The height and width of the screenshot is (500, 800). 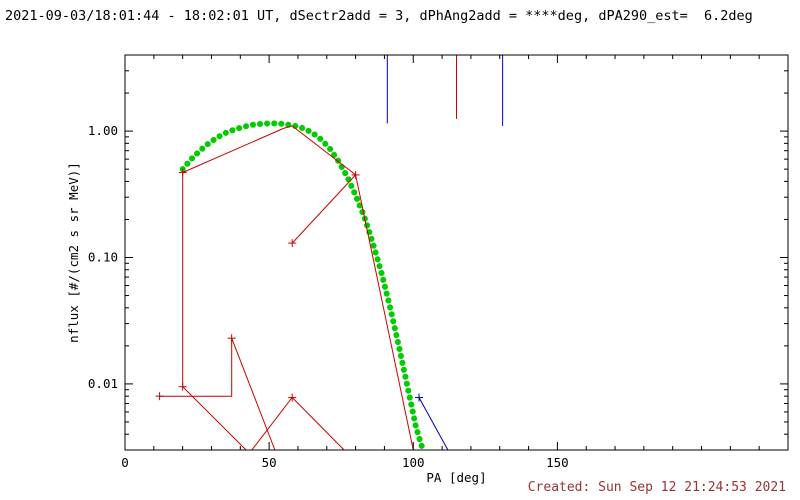 I want to click on x-tick-label: 150, so click(x=557, y=462).